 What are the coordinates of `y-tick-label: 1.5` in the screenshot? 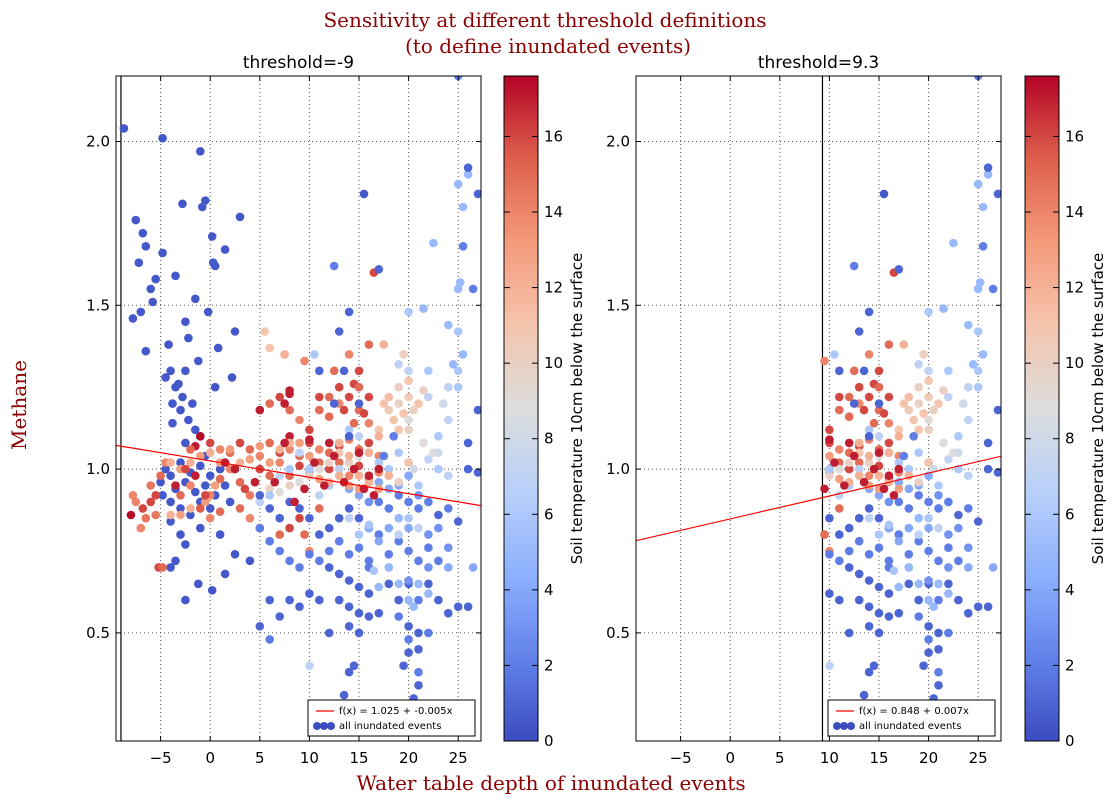 It's located at (618, 305).